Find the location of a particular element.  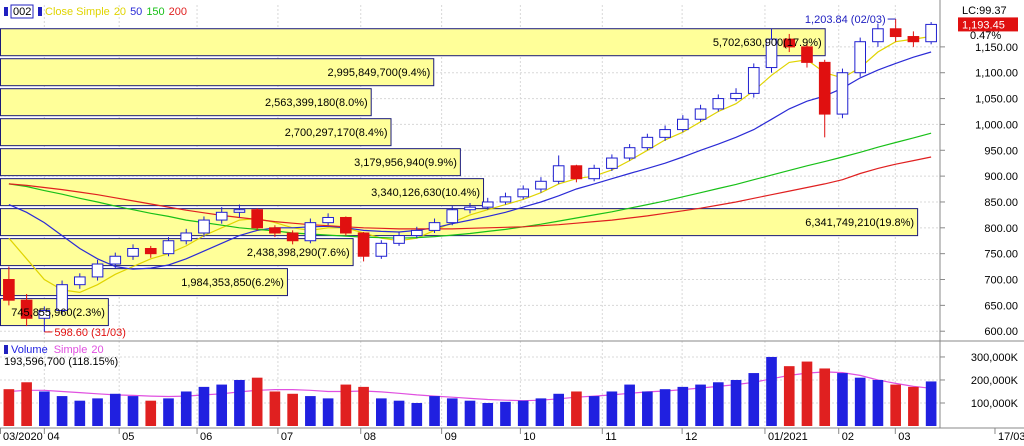

x-tick-label: 05 is located at coordinates (128, 437).